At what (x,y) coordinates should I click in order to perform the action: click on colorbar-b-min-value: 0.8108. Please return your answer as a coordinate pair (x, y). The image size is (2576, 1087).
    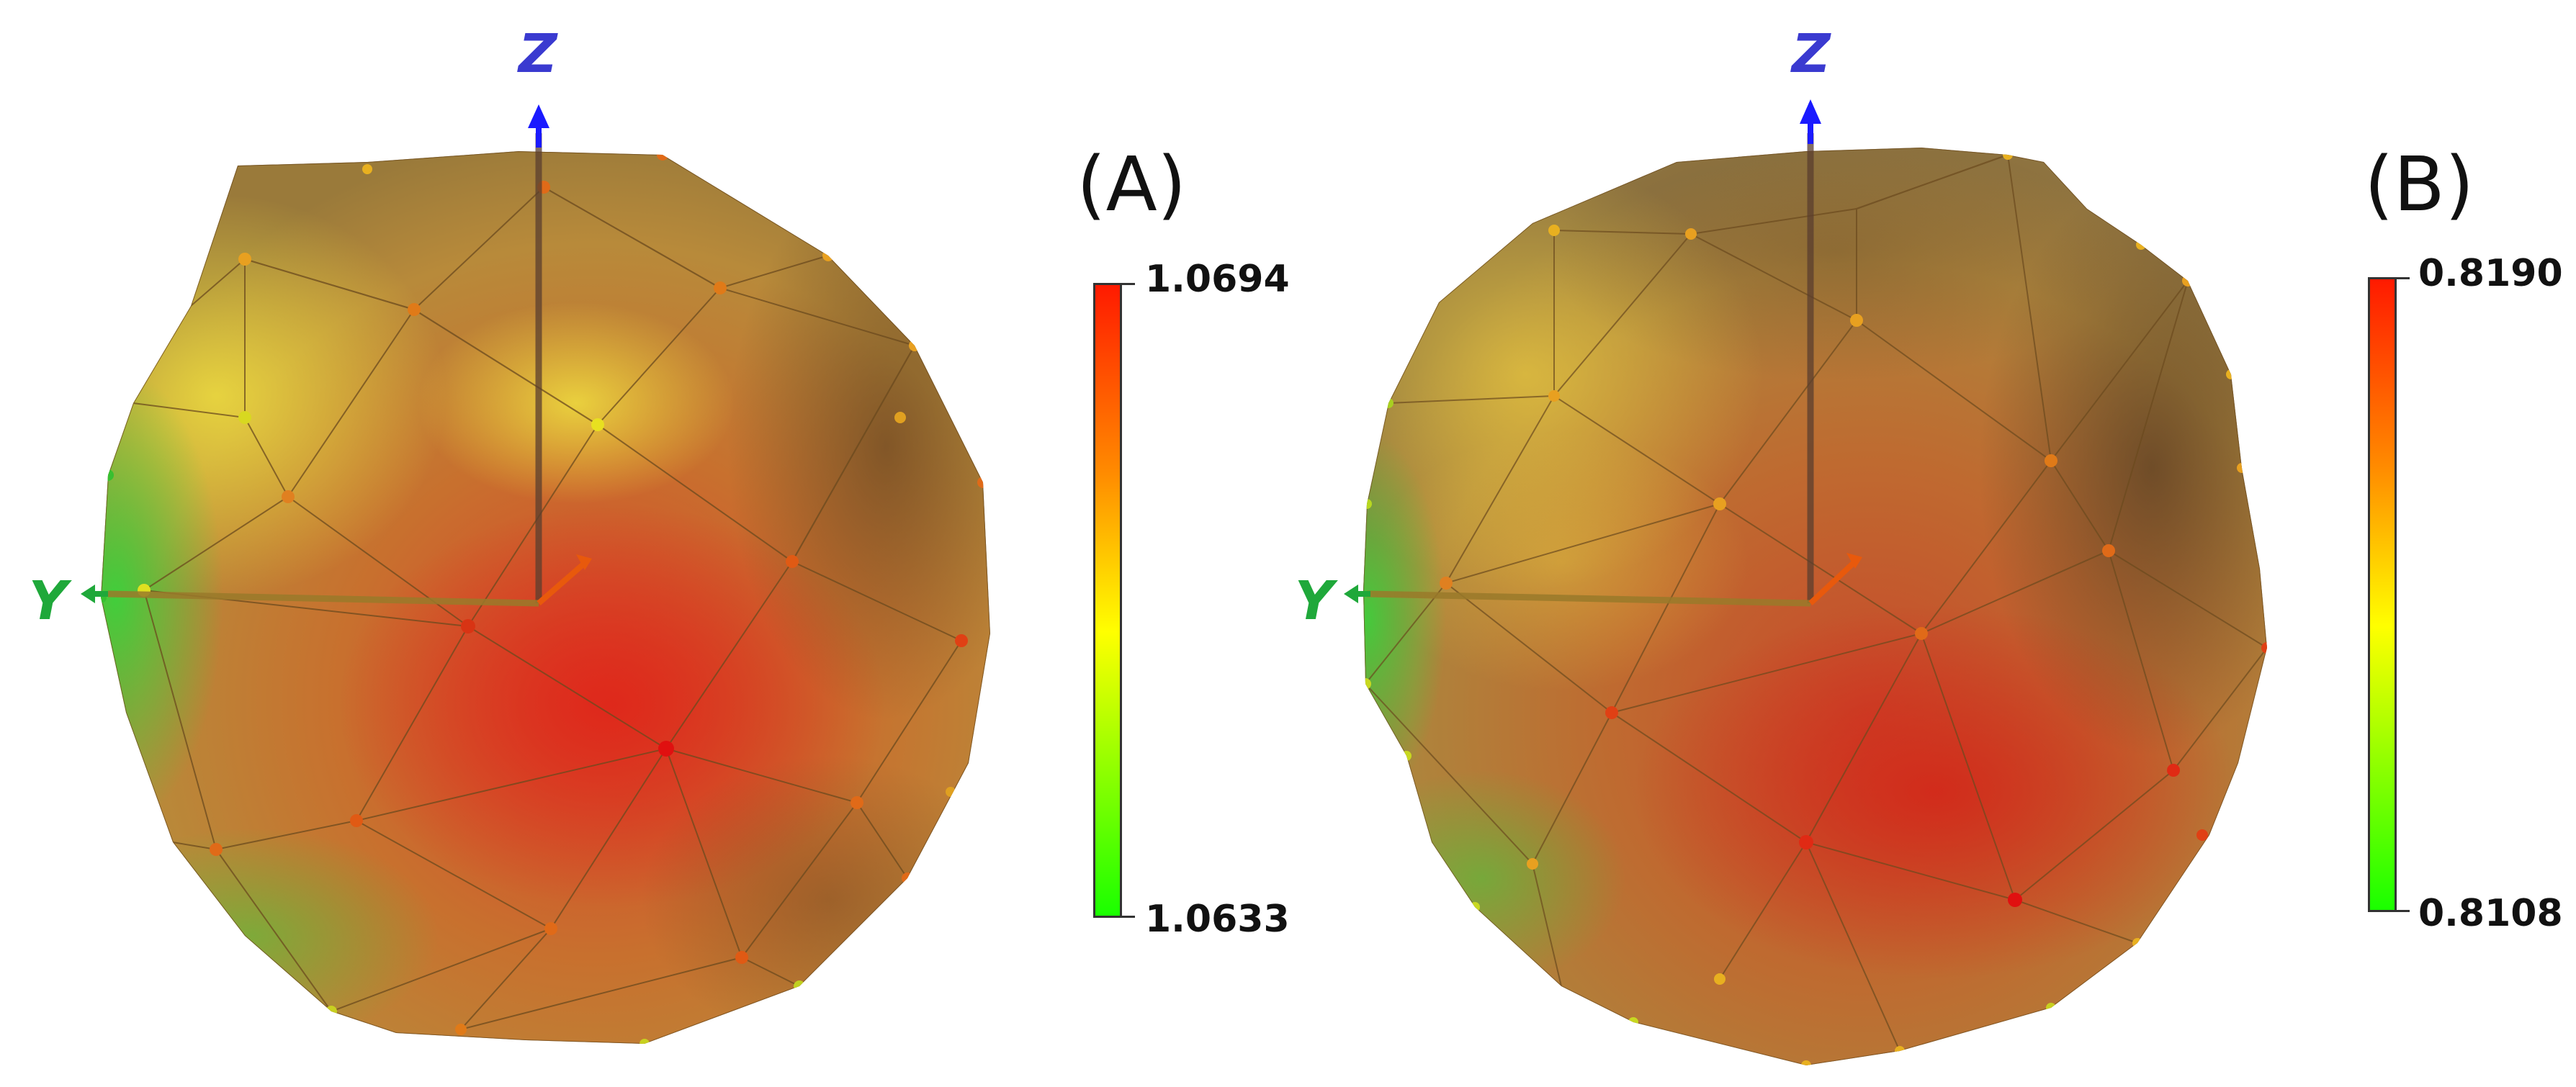
    Looking at the image, I should click on (2490, 913).